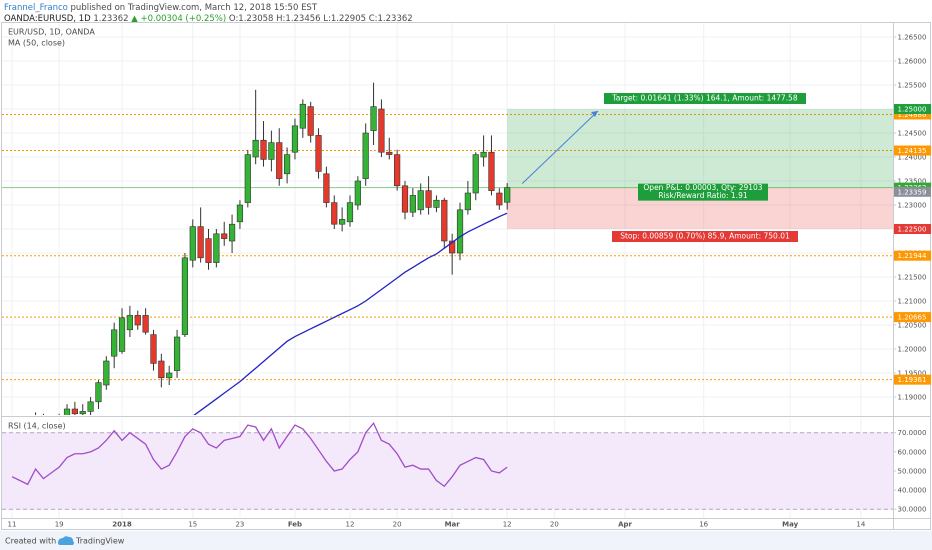  I want to click on y-tick-label: 30.0000, so click(912, 510).